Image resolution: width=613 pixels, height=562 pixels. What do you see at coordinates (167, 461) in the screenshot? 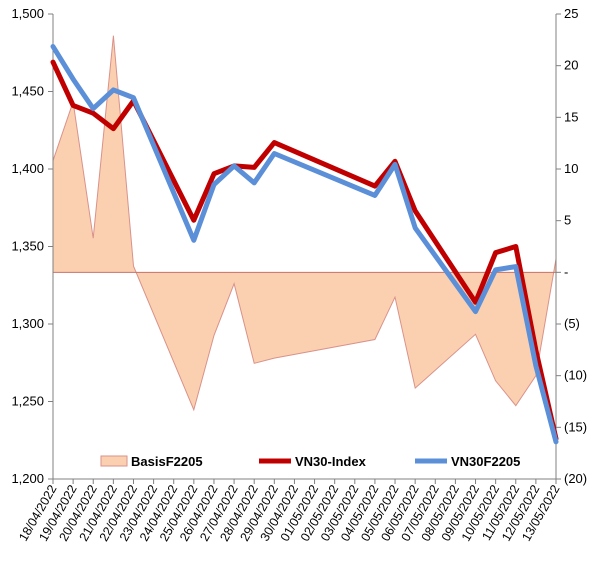
I see `legend-label: BasisF2205` at bounding box center [167, 461].